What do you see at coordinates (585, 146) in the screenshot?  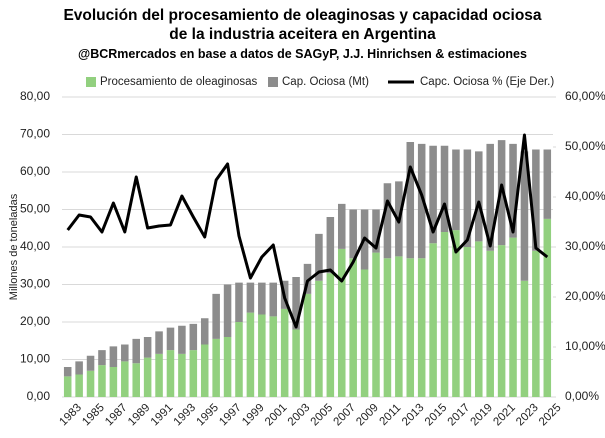 I see `y2-tick-label: 50,00%` at bounding box center [585, 146].